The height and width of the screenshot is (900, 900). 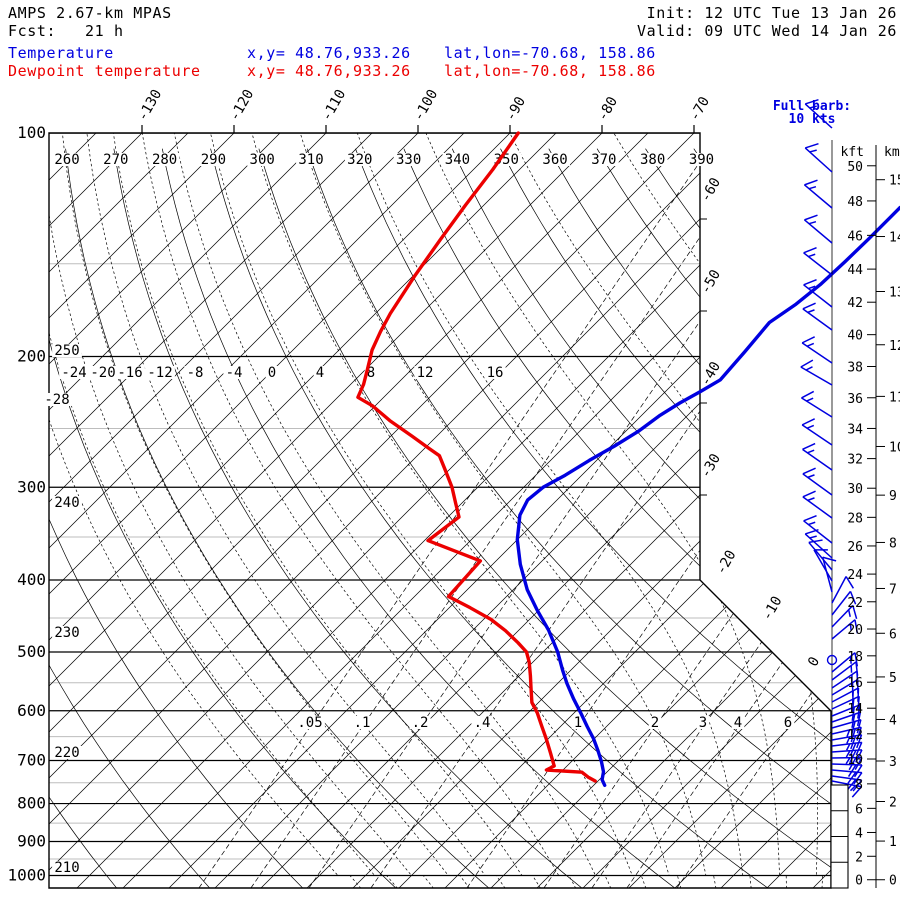 I want to click on wind-barbs, so click(x=831, y=493).